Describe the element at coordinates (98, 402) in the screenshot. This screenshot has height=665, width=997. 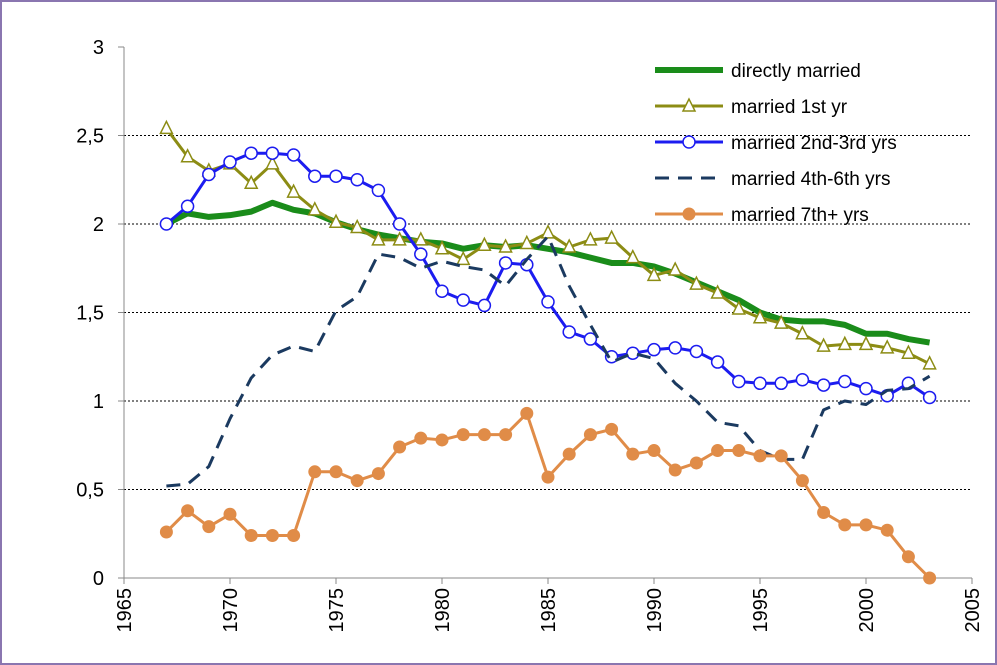
I see `y-tick-label: 1` at that location.